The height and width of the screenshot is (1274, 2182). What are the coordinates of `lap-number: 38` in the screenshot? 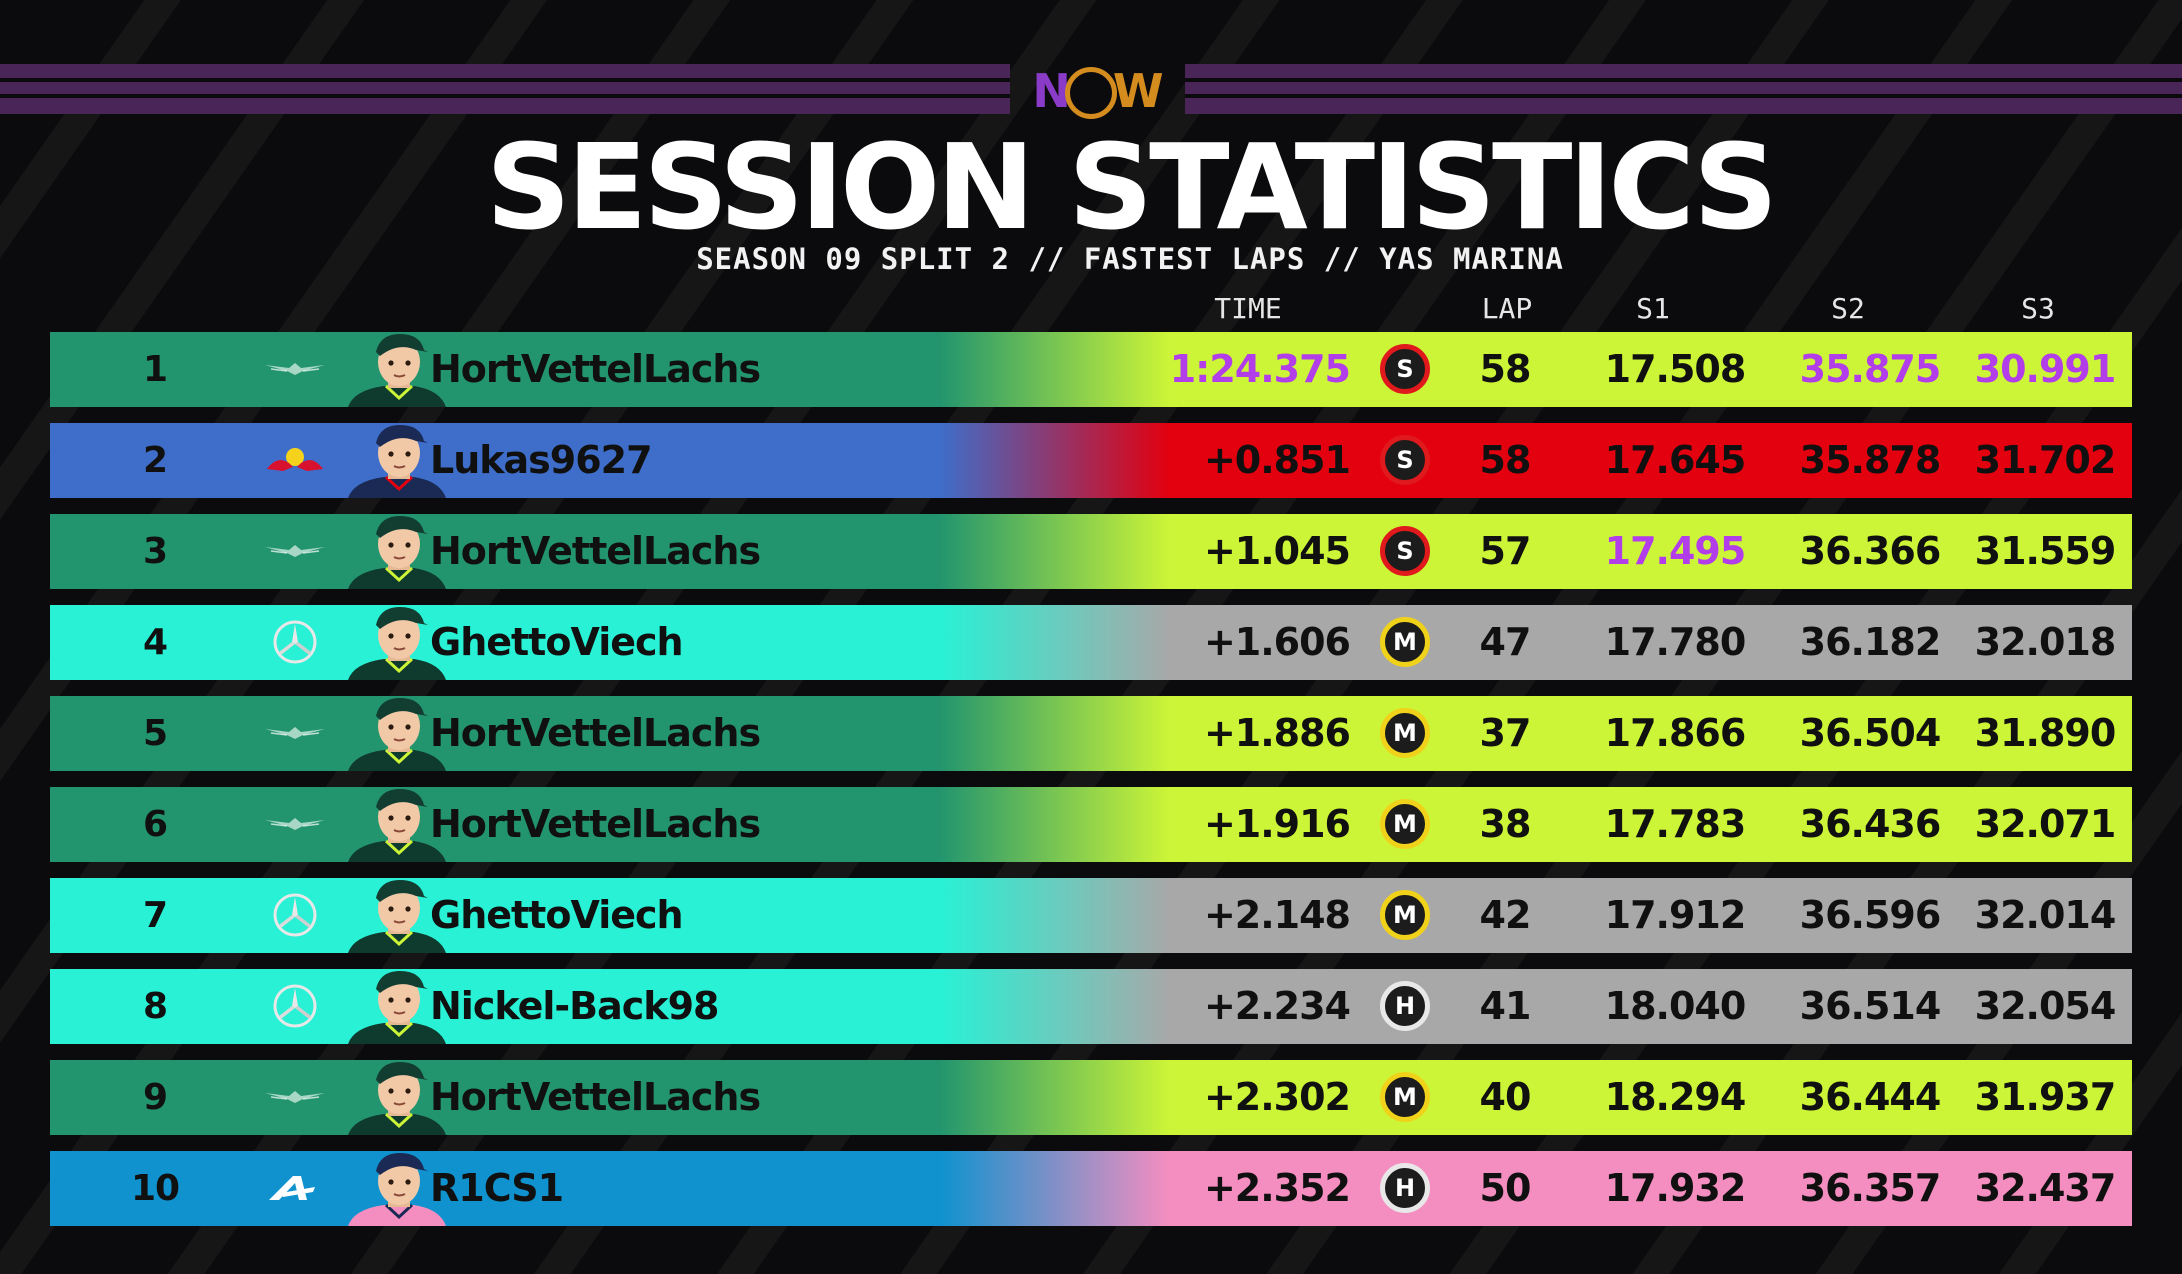 It's located at (1505, 824).